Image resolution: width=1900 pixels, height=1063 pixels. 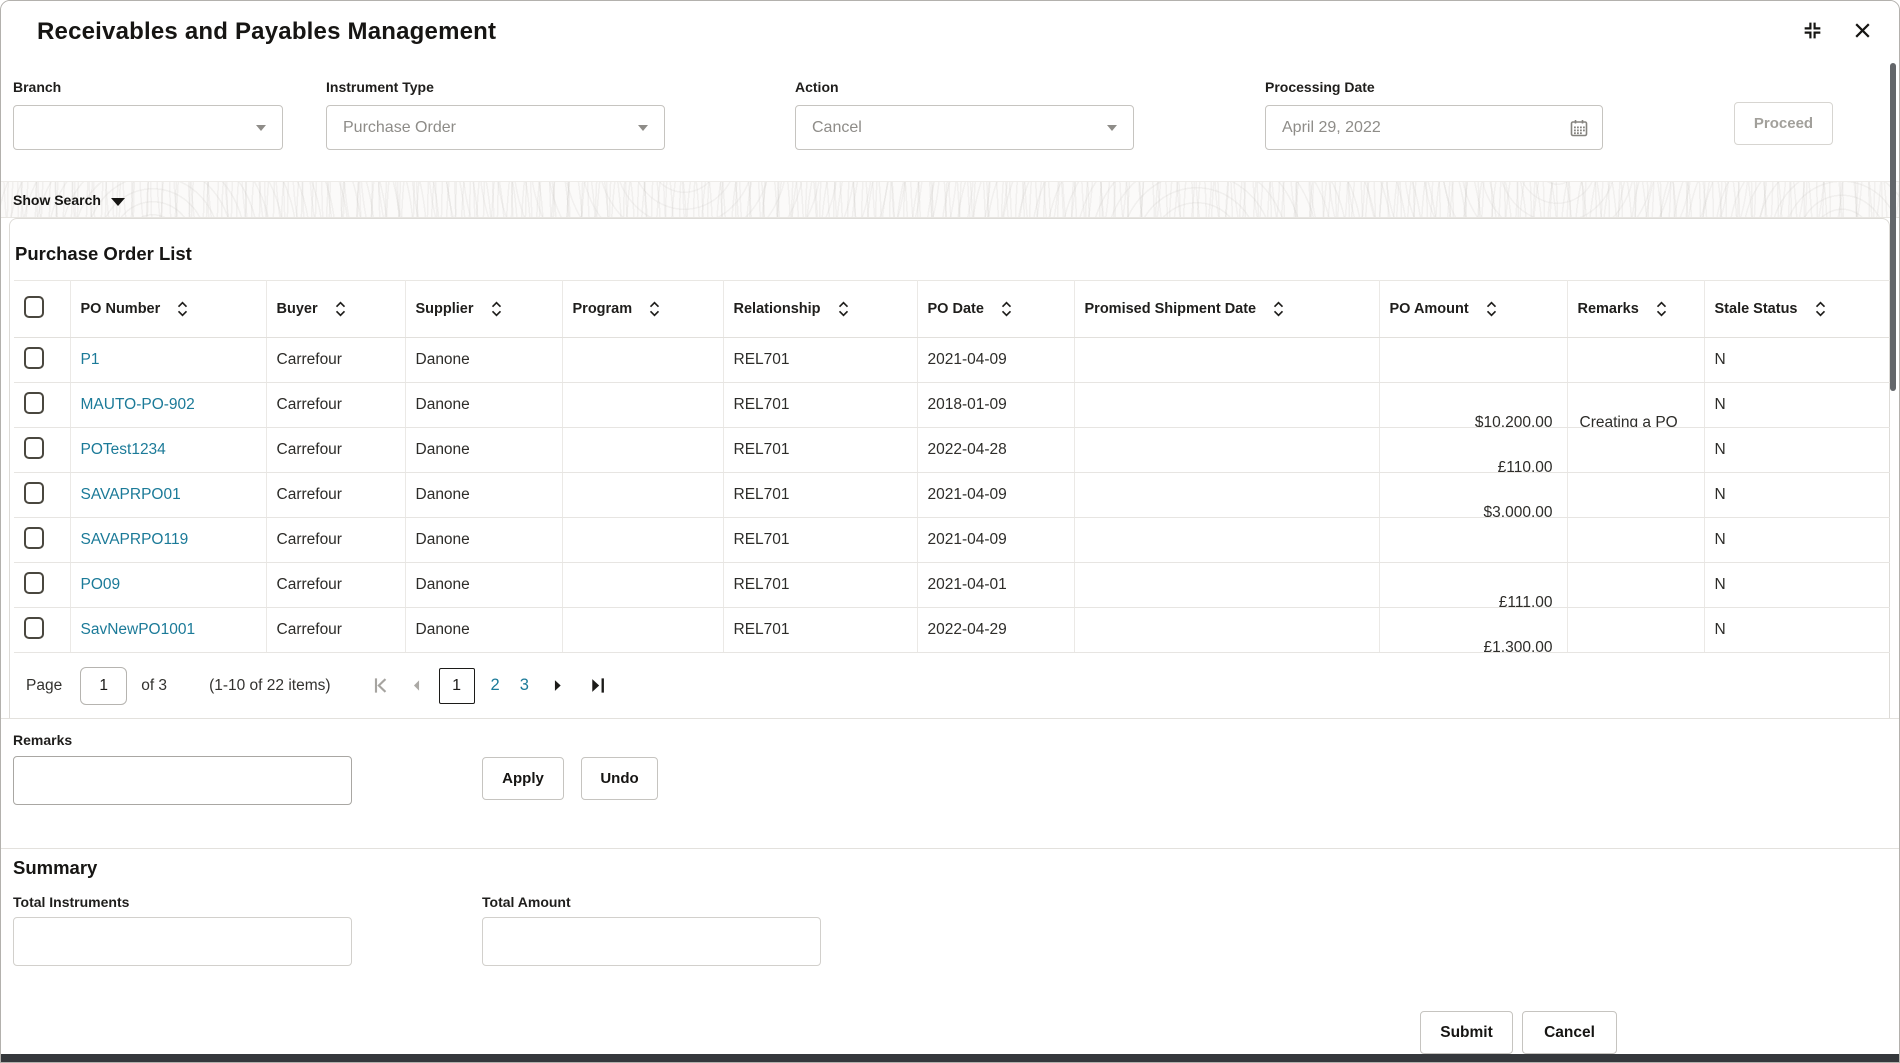 What do you see at coordinates (1893, 227) in the screenshot?
I see `vertical-scrollbar-thumb` at bounding box center [1893, 227].